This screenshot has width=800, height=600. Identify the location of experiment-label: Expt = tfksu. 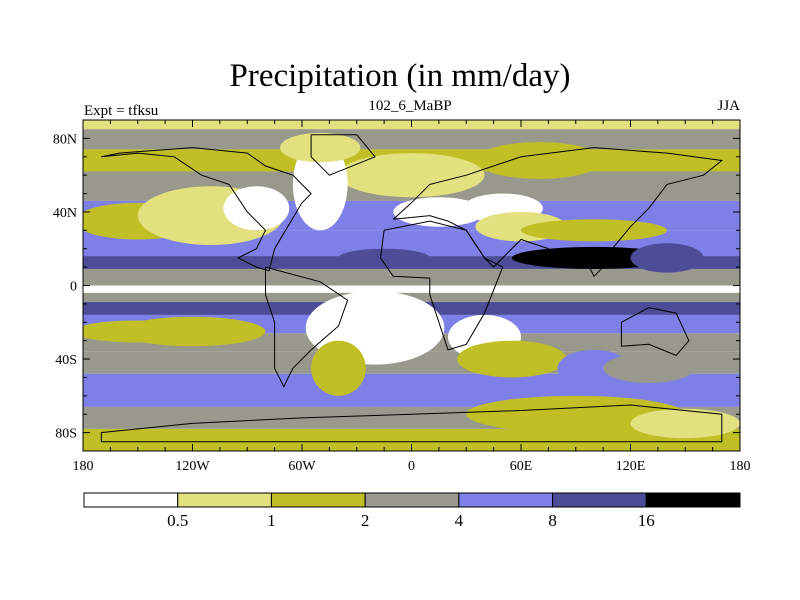
(121, 111).